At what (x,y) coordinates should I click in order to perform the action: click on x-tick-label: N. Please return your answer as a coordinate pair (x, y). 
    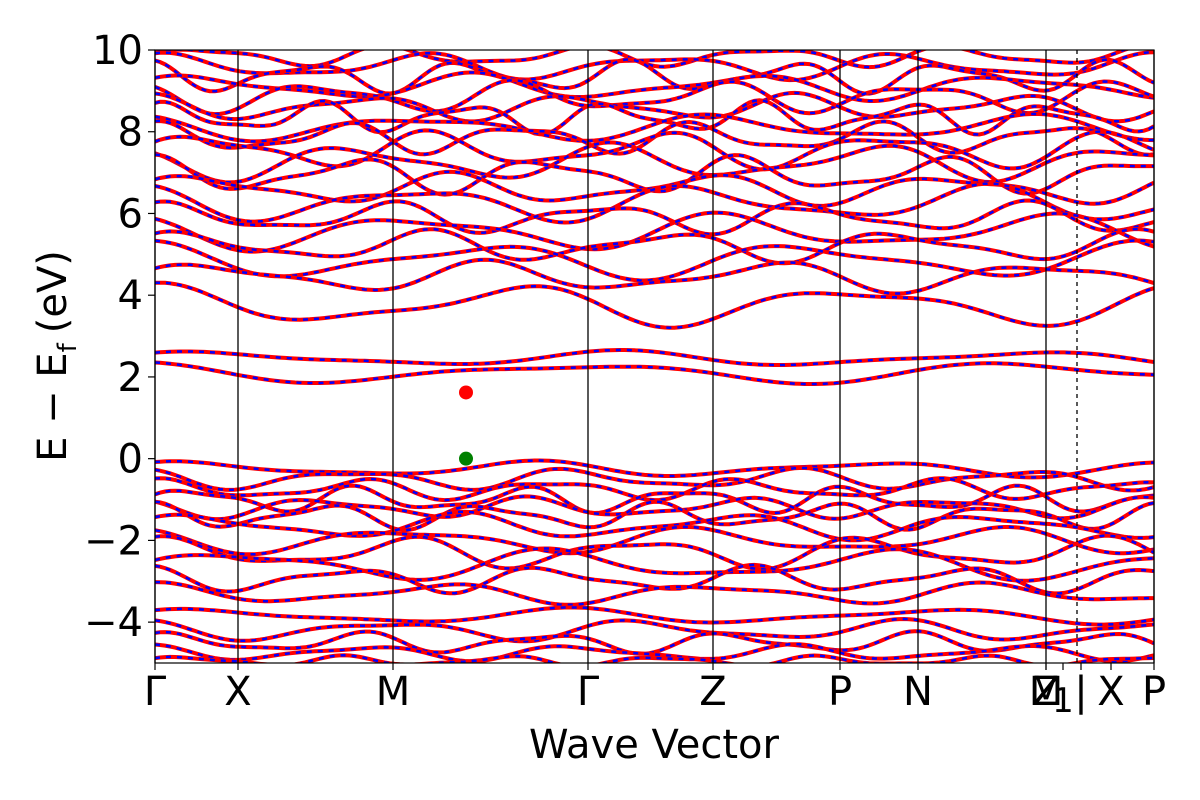
    Looking at the image, I should click on (918, 692).